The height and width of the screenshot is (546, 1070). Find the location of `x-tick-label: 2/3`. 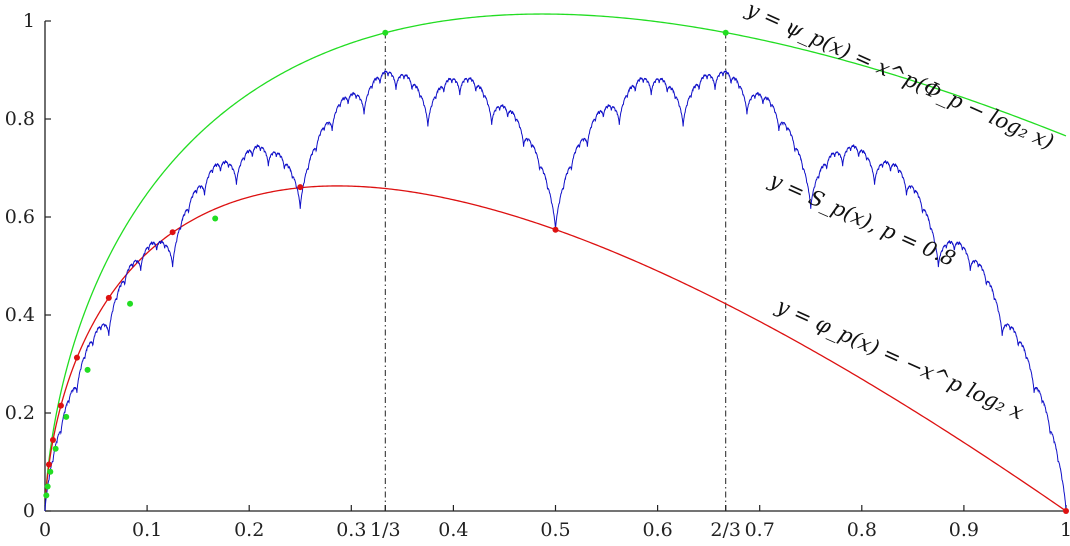

x-tick-label: 2/3 is located at coordinates (725, 530).